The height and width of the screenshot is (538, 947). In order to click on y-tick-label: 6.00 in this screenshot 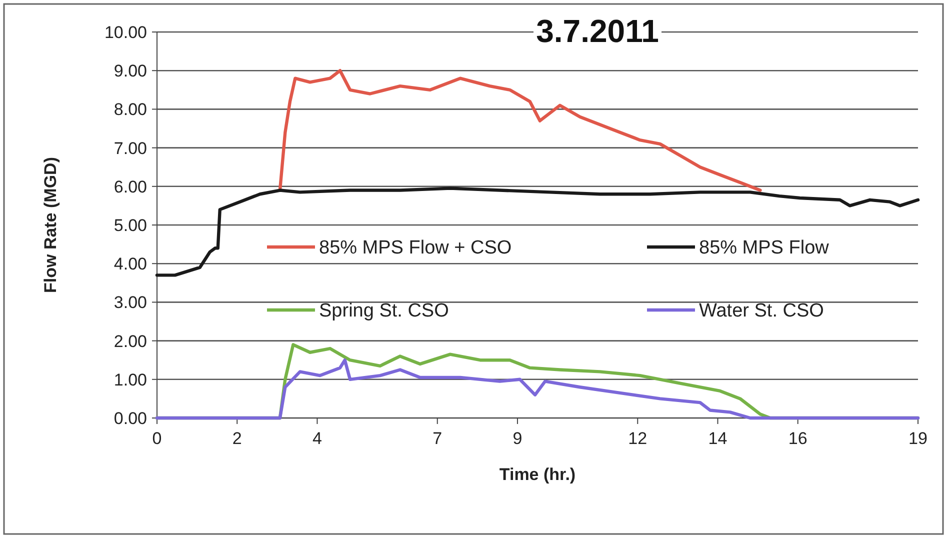, I will do `click(130, 186)`.